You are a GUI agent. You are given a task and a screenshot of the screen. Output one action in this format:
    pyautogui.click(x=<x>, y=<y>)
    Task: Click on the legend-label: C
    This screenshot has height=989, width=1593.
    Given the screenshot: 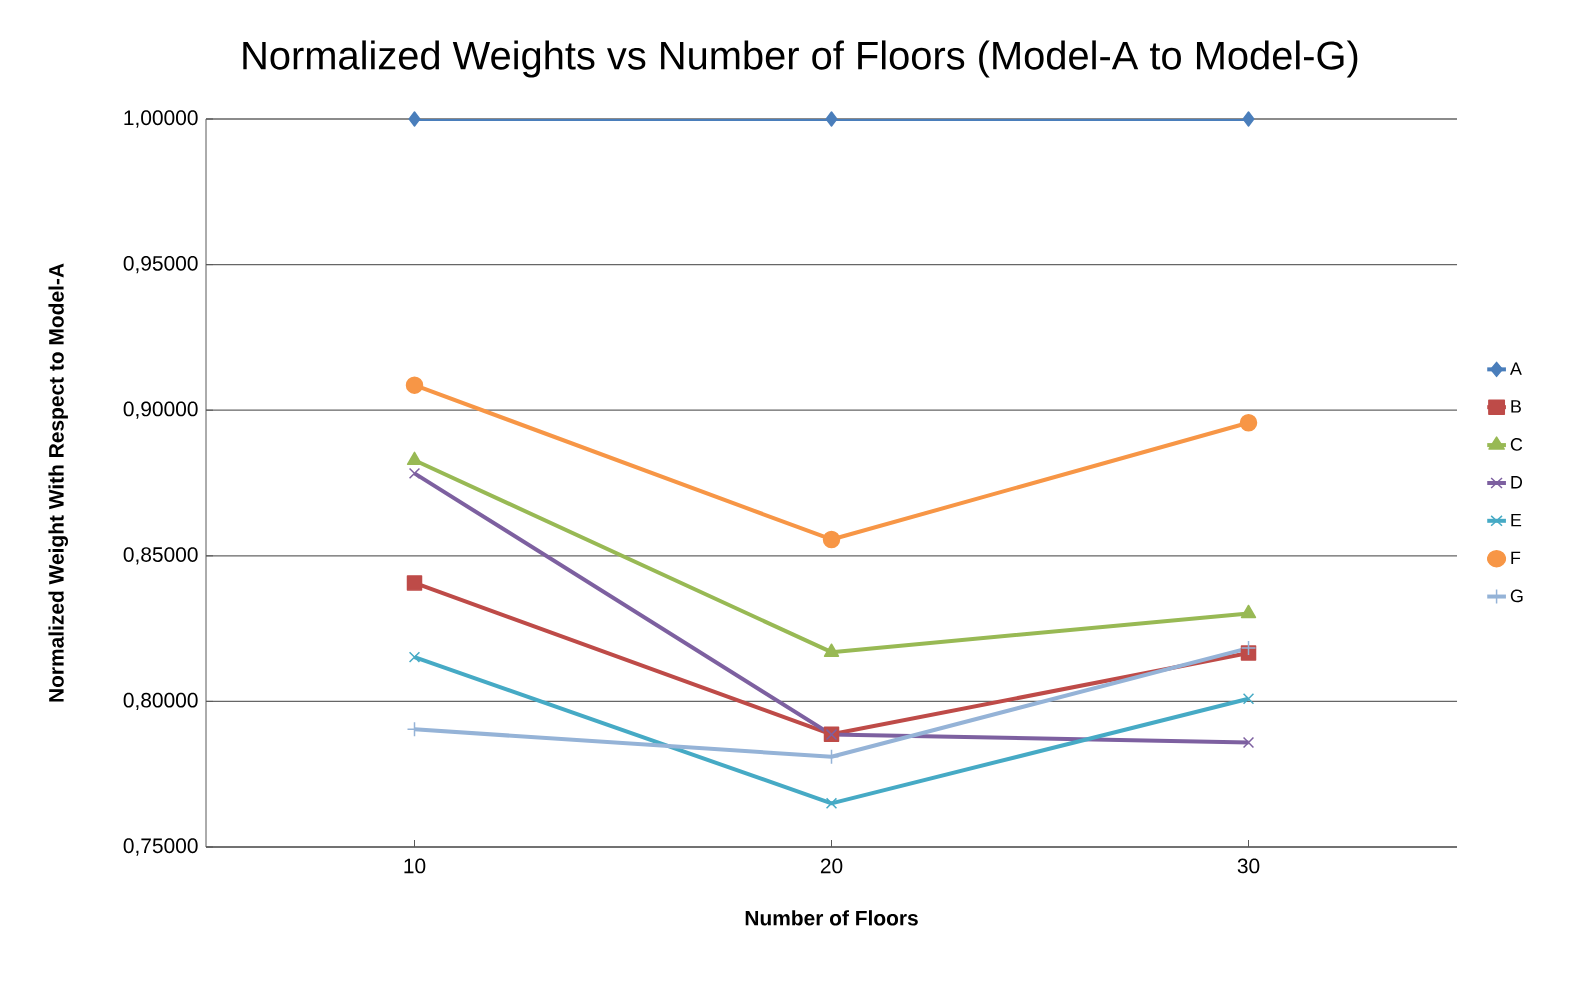 What is the action you would take?
    pyautogui.click(x=1516, y=444)
    